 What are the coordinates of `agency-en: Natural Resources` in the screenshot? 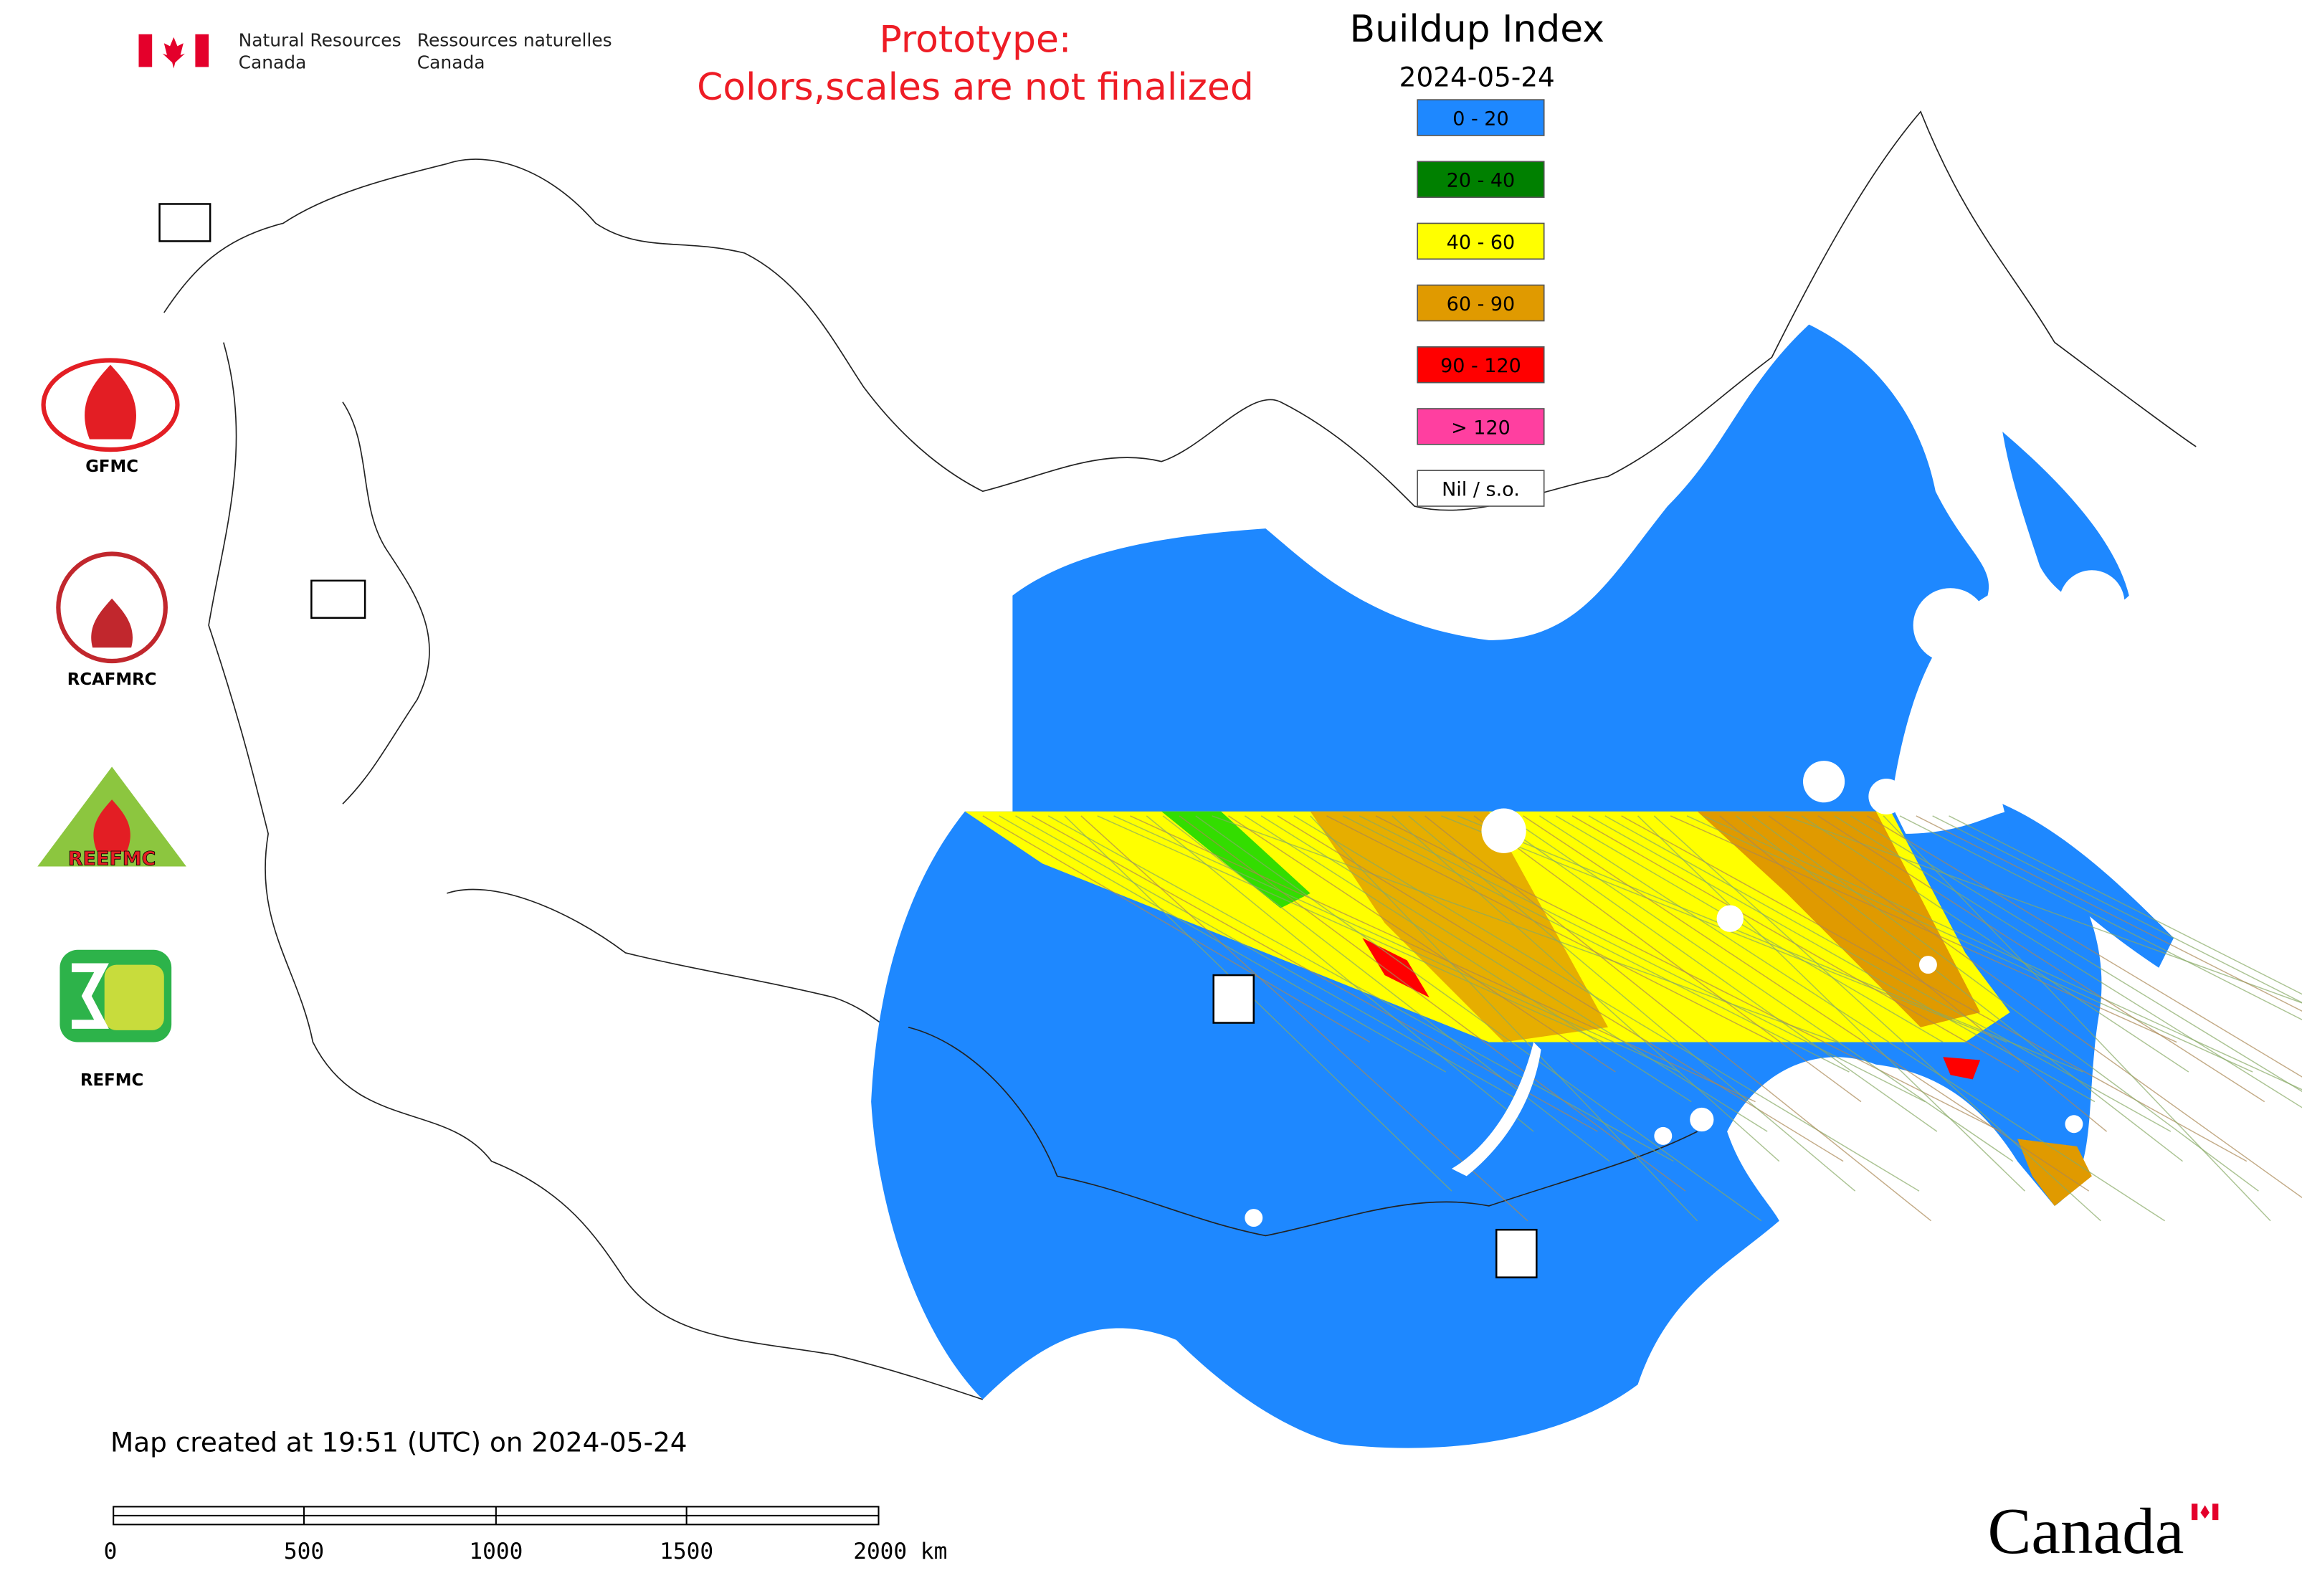 It's located at (320, 39).